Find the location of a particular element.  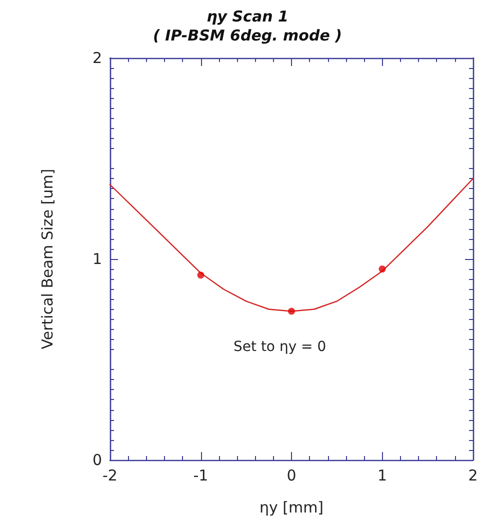

chart-title: ηy Scan 1 is located at coordinates (247, 17).